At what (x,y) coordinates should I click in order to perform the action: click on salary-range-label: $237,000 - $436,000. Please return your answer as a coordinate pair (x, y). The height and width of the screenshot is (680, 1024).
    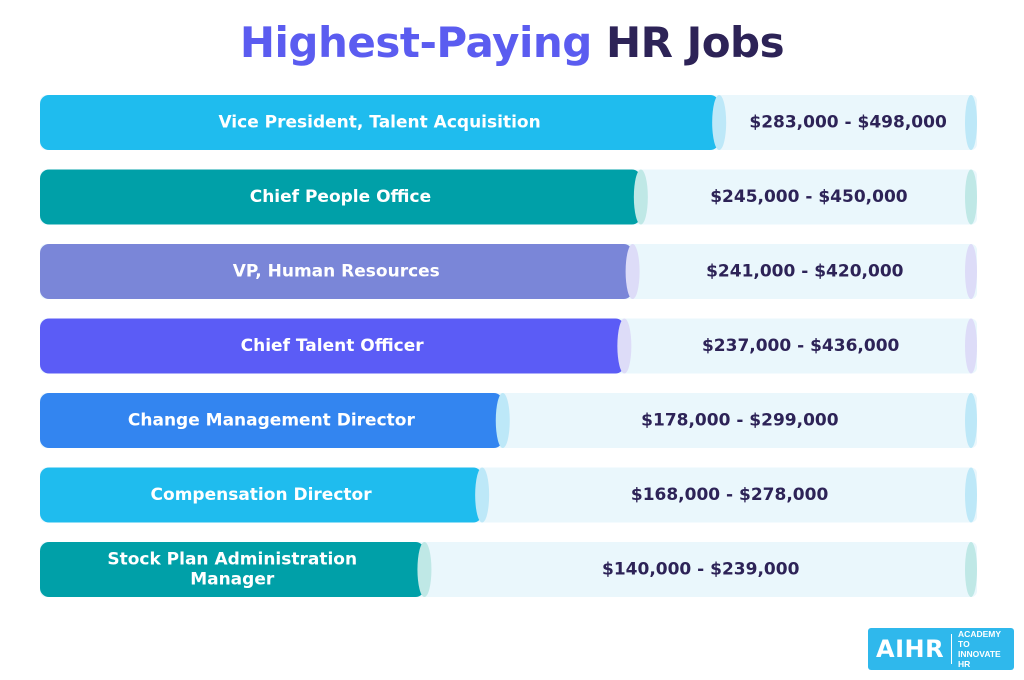
    Looking at the image, I should click on (801, 346).